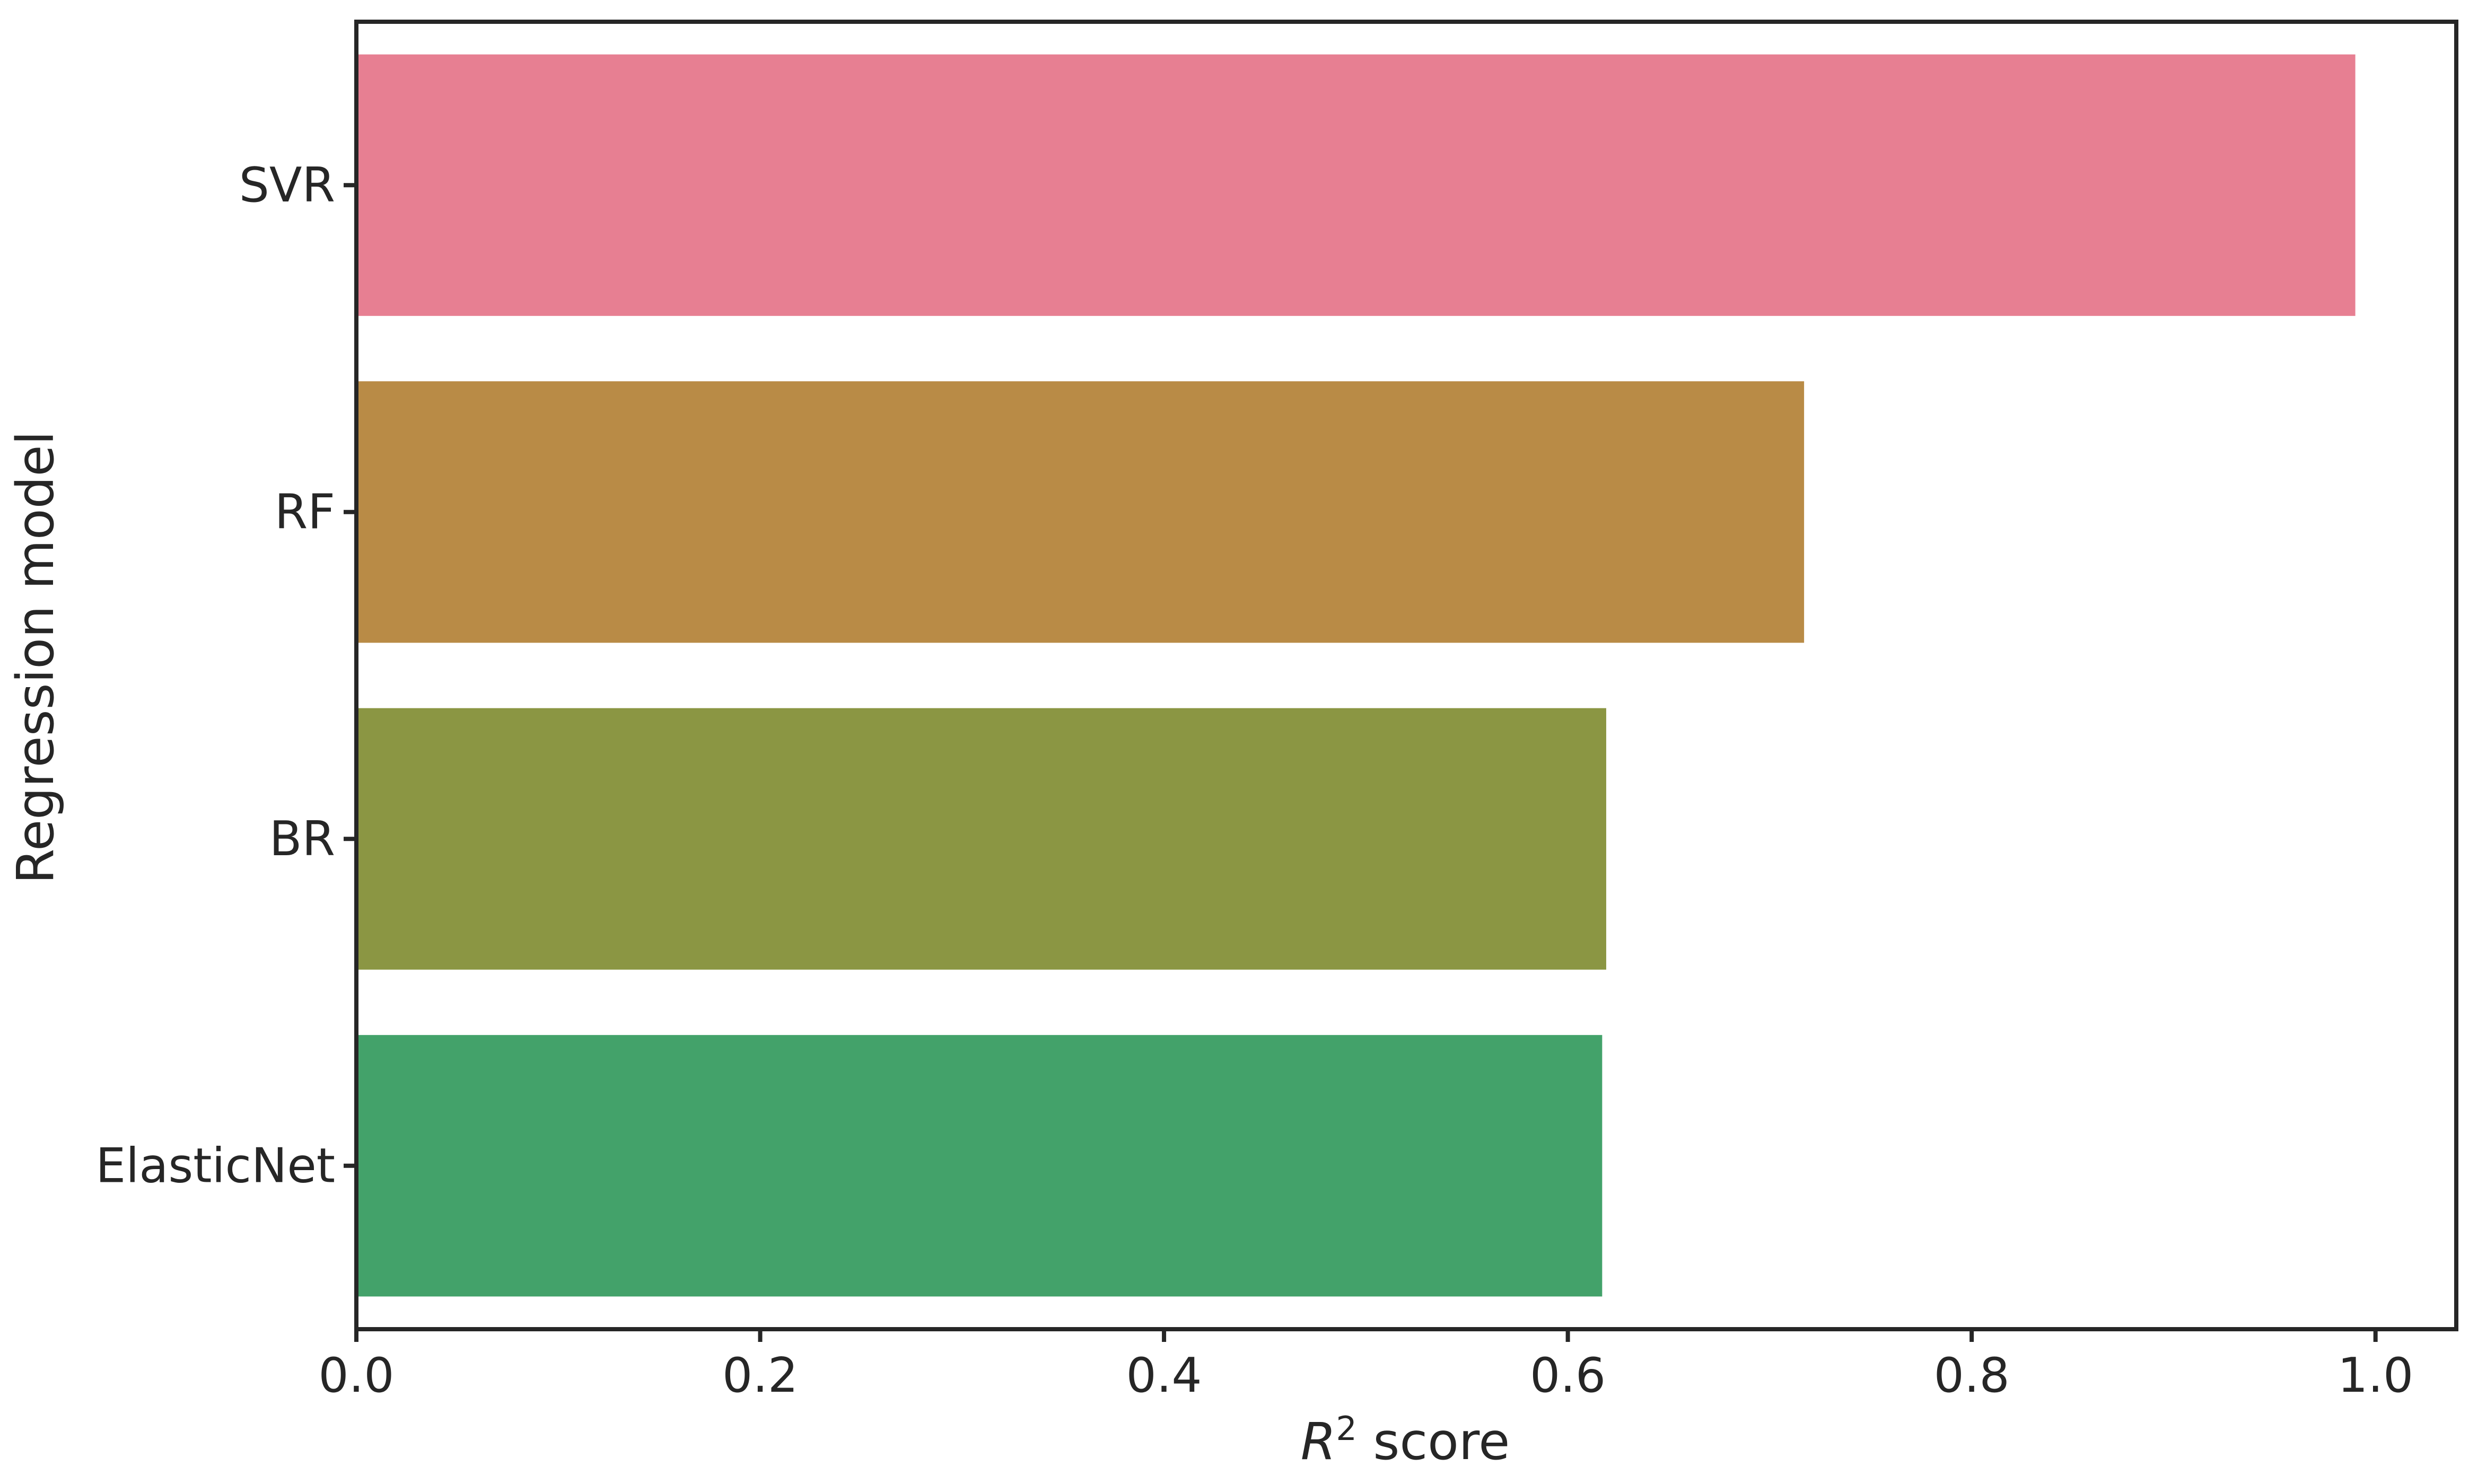  What do you see at coordinates (1434, 1442) in the screenshot?
I see `x-axis-label-text: score` at bounding box center [1434, 1442].